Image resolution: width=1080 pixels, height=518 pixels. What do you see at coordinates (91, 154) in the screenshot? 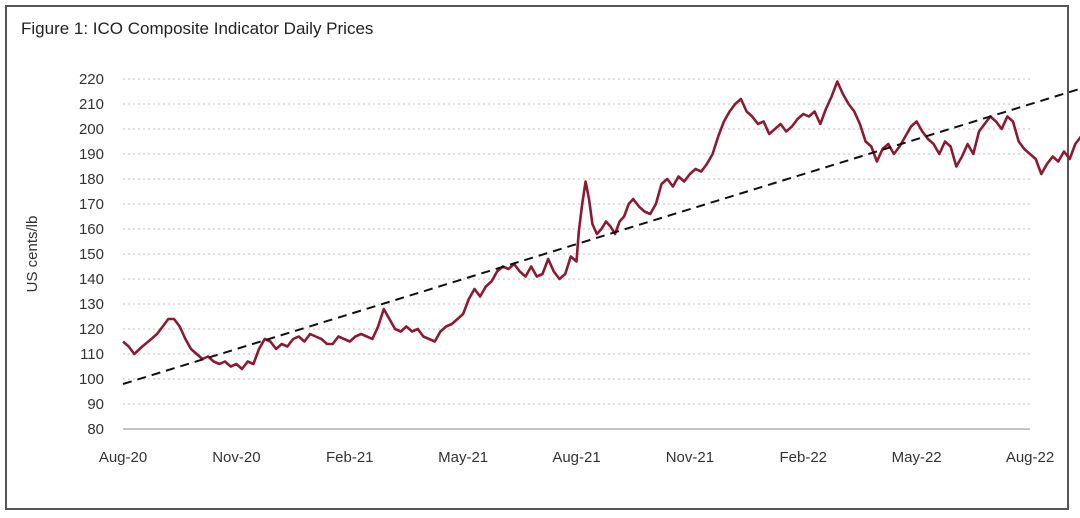
I see `y-tick-label: 190` at bounding box center [91, 154].